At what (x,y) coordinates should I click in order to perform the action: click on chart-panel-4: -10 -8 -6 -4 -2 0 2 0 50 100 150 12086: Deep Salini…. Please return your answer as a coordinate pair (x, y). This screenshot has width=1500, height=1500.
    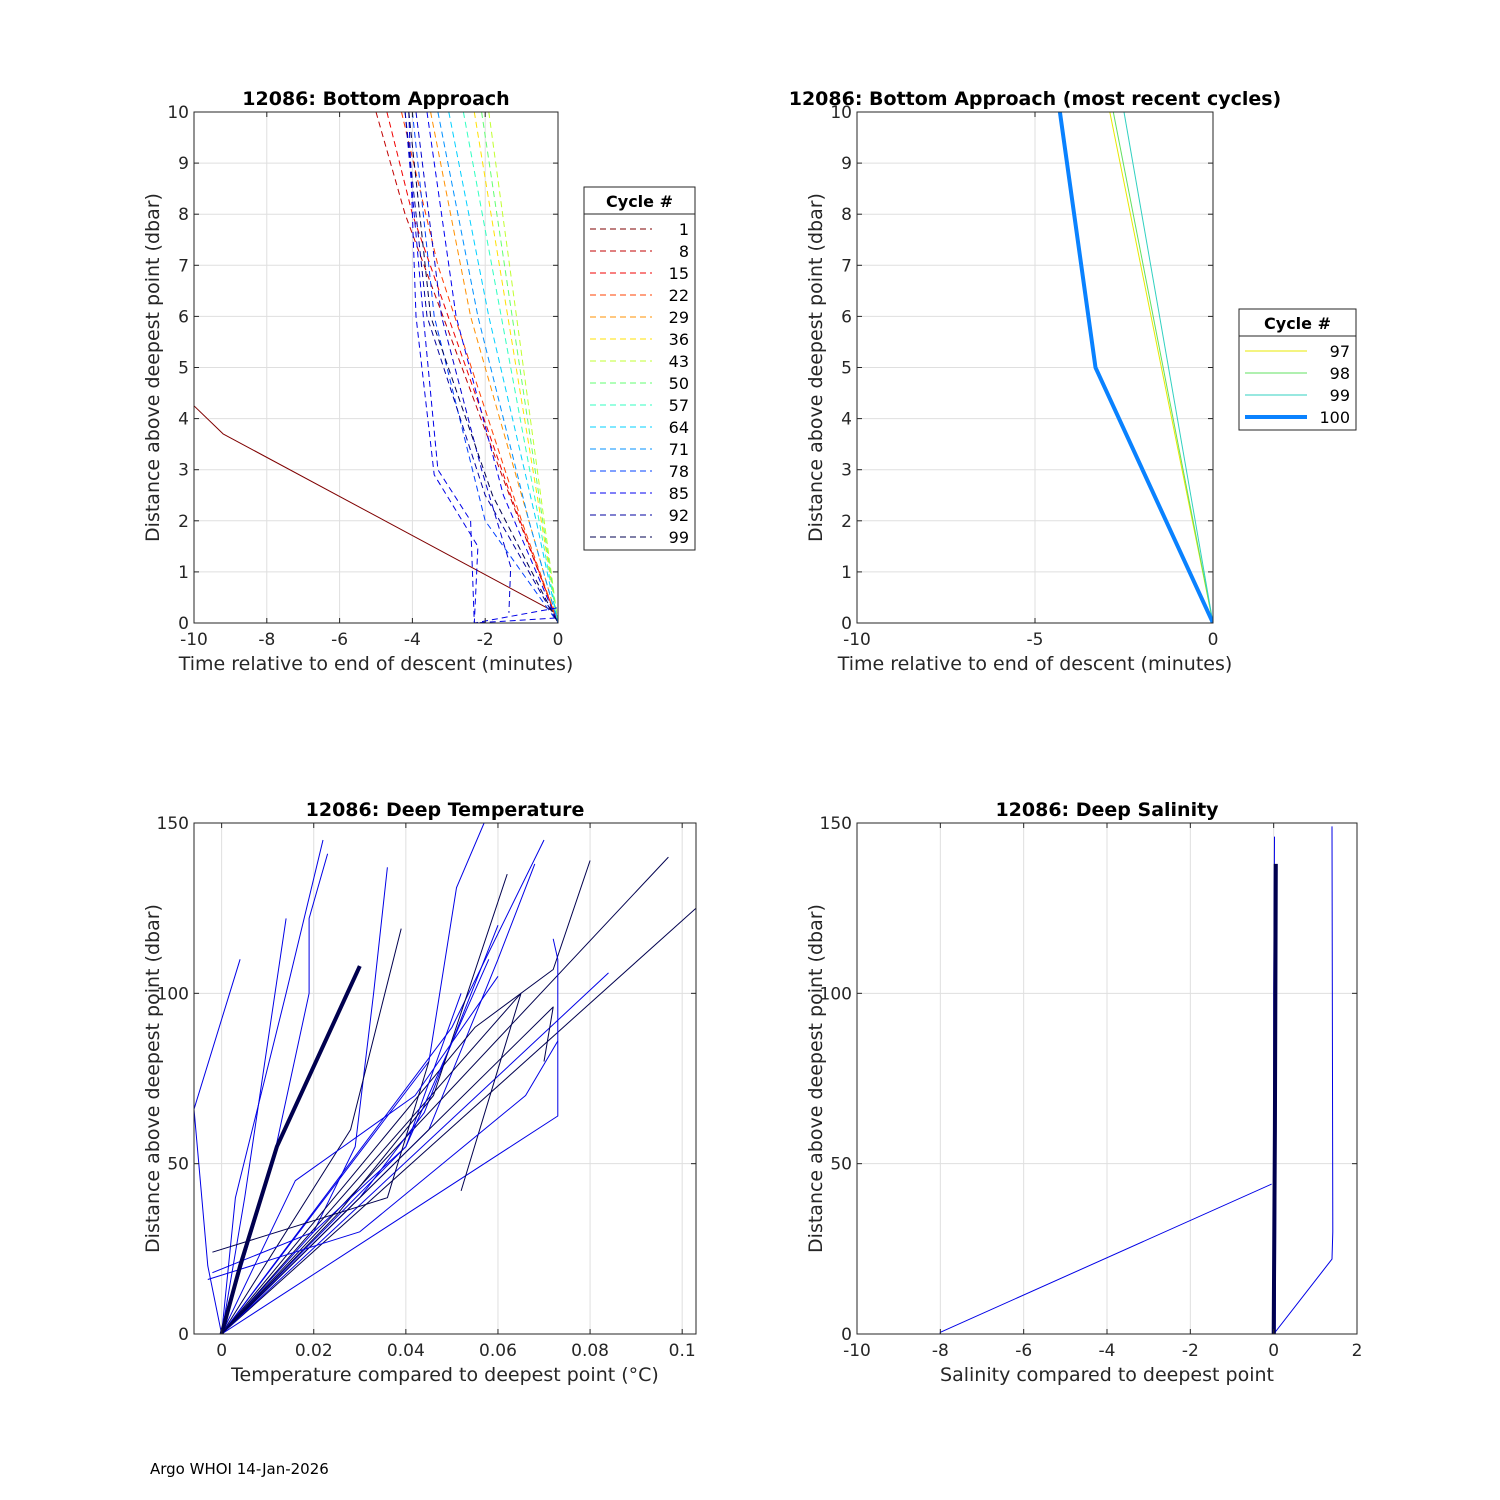
    Looking at the image, I should click on (1083, 1092).